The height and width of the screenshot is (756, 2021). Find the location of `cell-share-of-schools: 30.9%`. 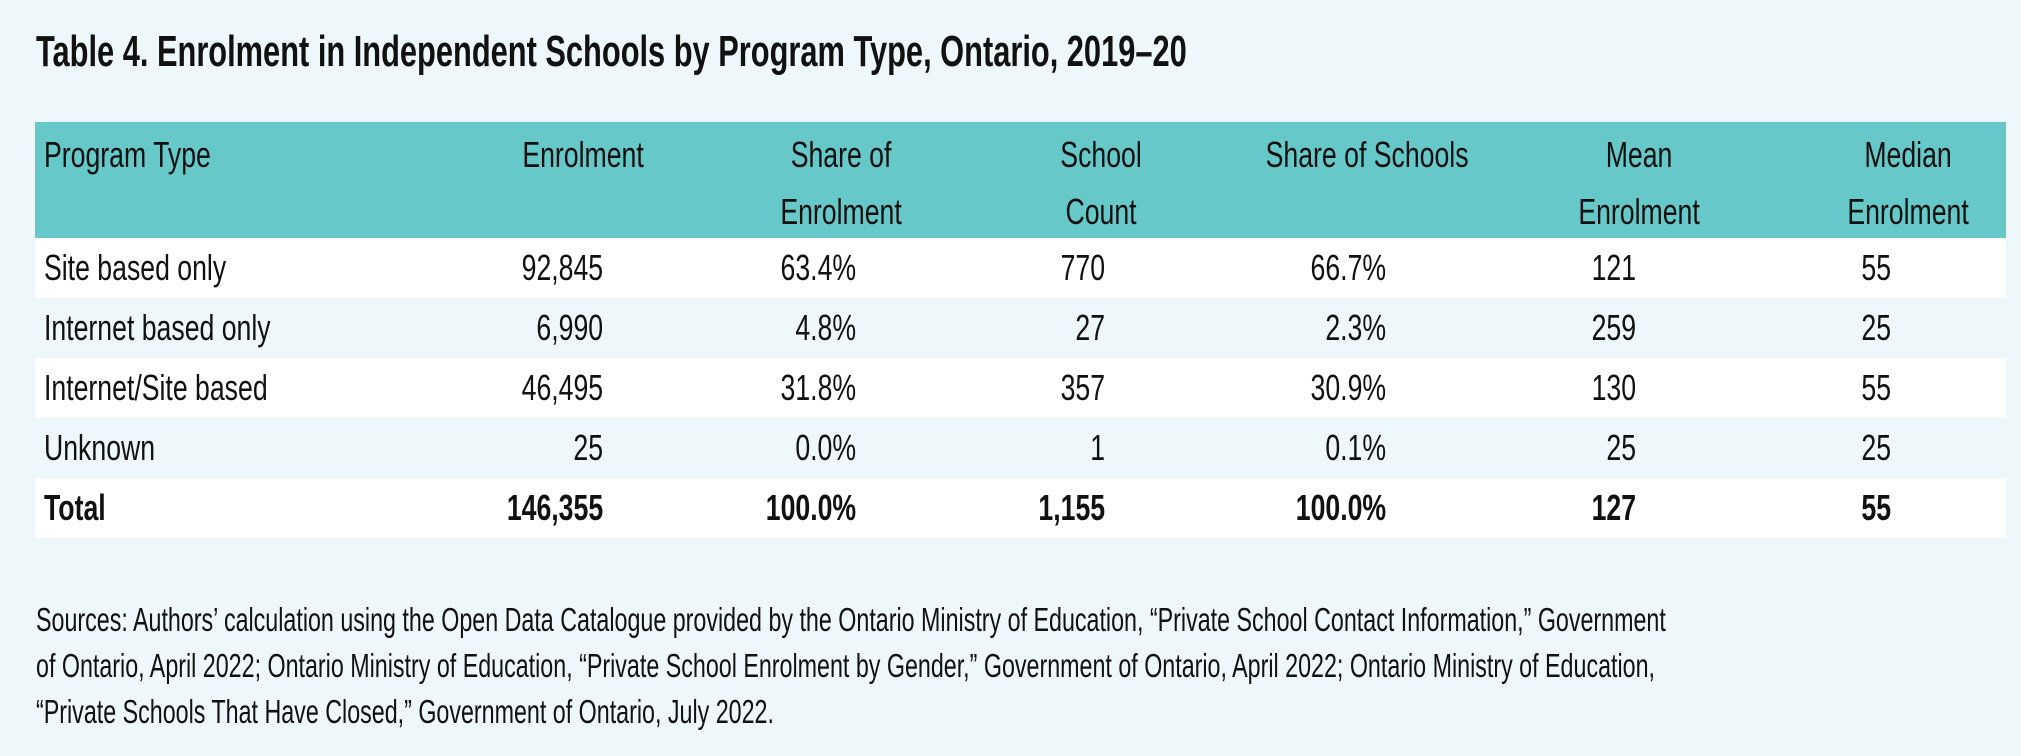

cell-share-of-schools: 30.9% is located at coordinates (1348, 387).